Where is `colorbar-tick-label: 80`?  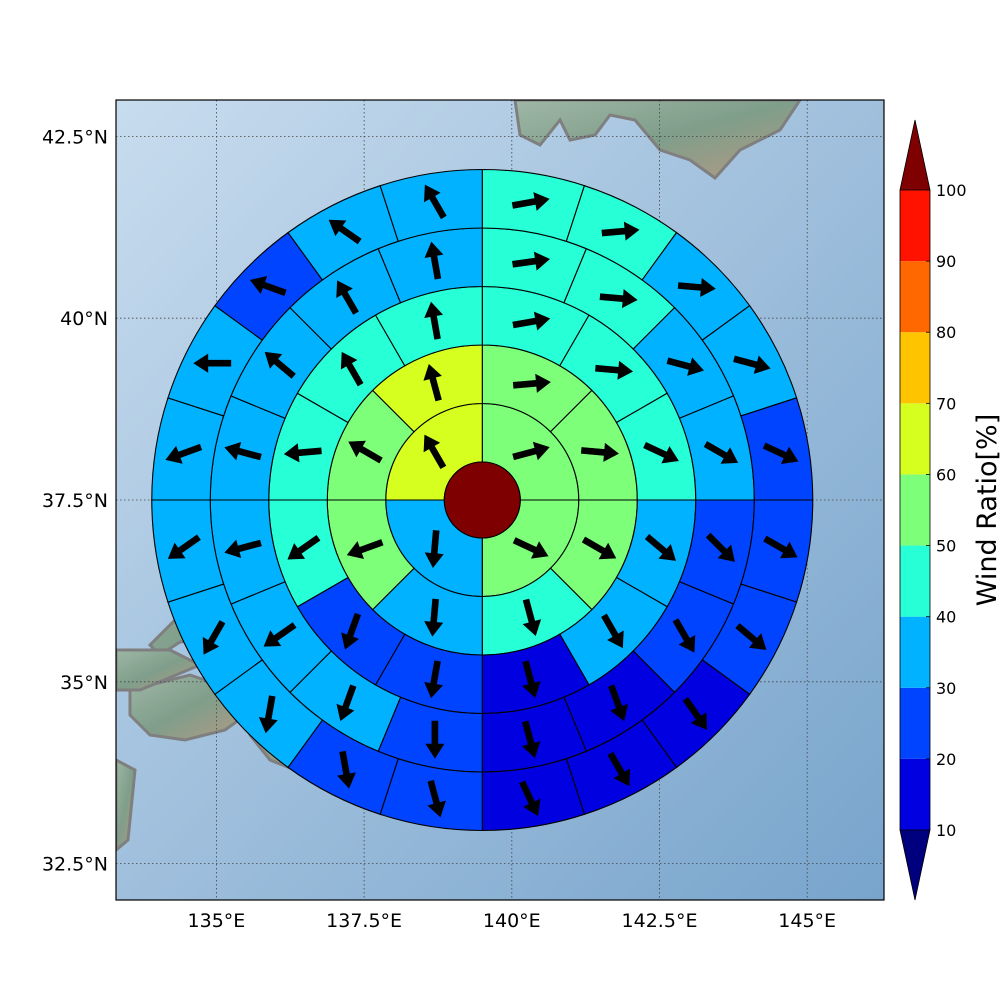 colorbar-tick-label: 80 is located at coordinates (946, 332).